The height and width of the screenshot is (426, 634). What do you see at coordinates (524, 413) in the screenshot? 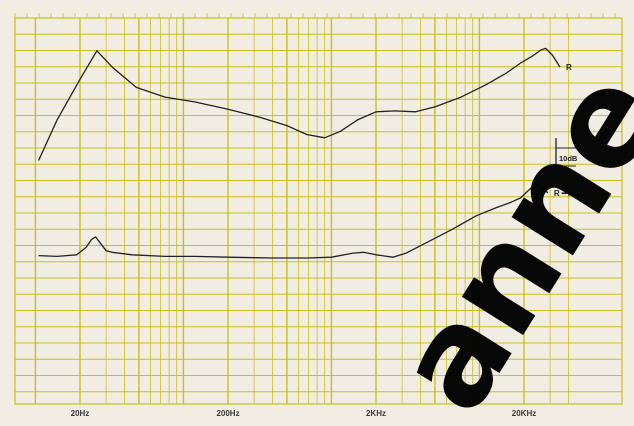
I see `x-tick-label: 20KHz` at bounding box center [524, 413].